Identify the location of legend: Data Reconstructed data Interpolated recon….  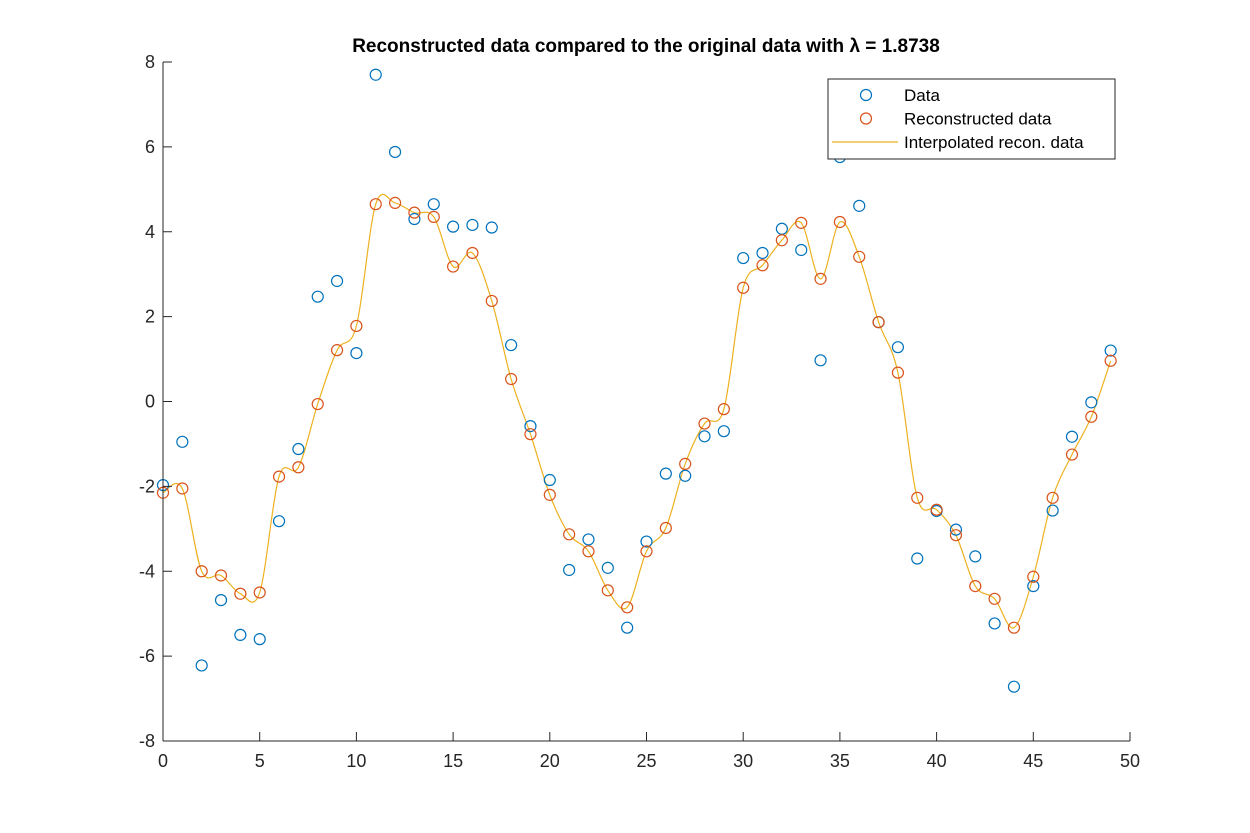
(971, 119).